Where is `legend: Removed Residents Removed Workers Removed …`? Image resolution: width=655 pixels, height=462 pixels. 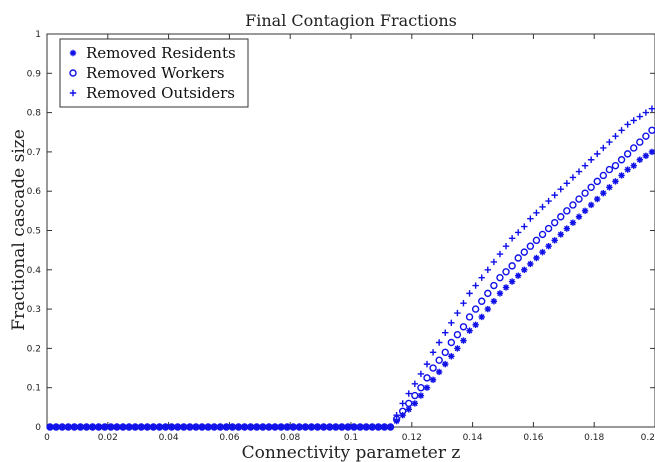
legend: Removed Residents Removed Workers Removed … is located at coordinates (154, 73).